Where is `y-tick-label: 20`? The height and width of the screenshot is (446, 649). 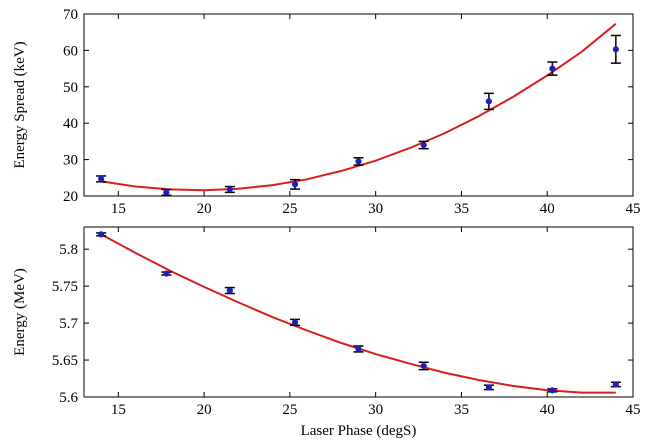 y-tick-label: 20 is located at coordinates (70, 197).